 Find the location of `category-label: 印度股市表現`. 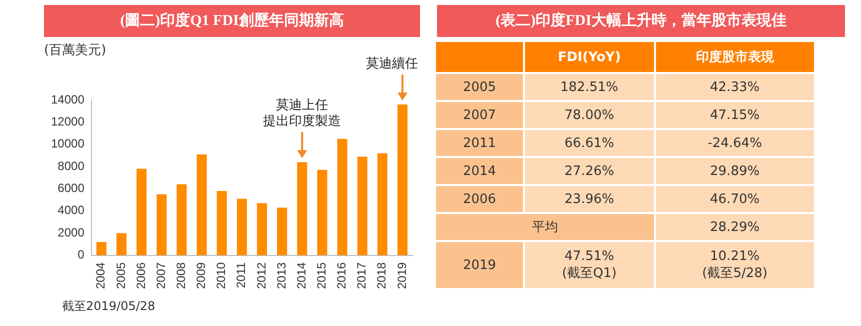

category-label: 印度股市表現 is located at coordinates (735, 57).